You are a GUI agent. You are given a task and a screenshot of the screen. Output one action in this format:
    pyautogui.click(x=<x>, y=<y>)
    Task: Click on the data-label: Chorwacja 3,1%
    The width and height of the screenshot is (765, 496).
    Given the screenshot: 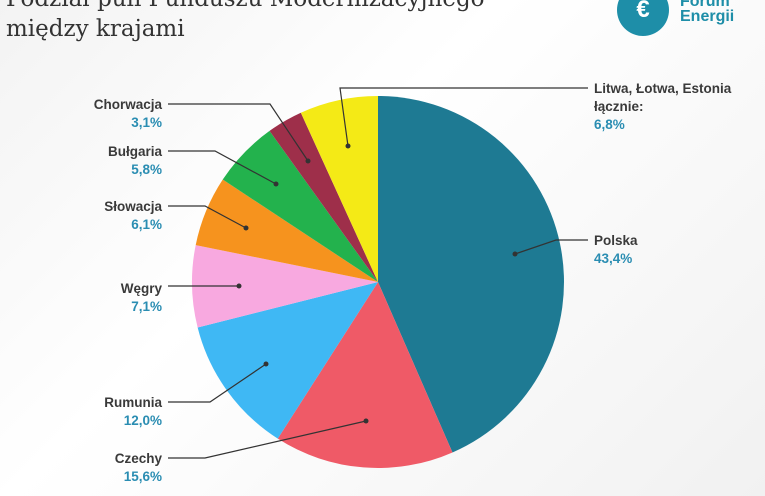 What is the action you would take?
    pyautogui.click(x=128, y=114)
    